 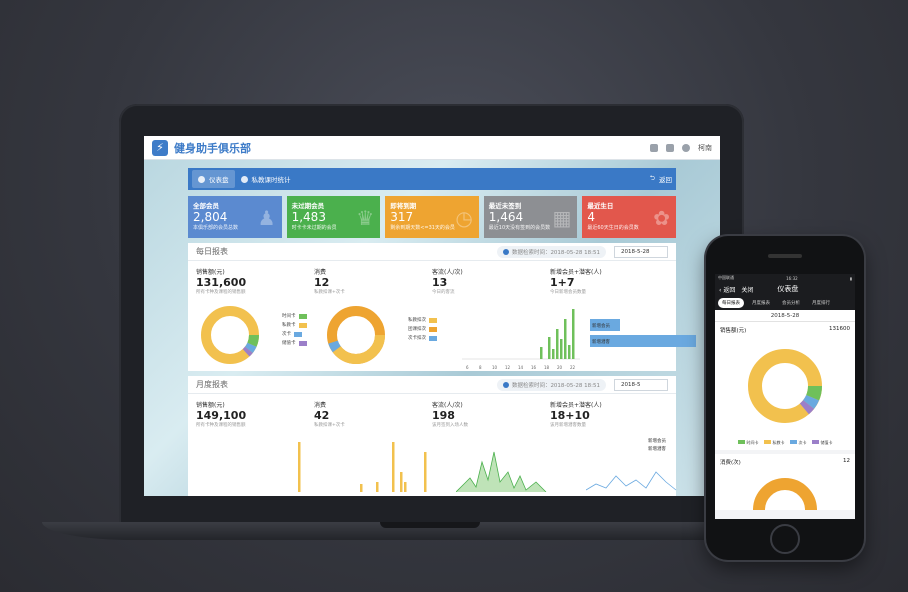 I want to click on back-button: ⮌ 返回, so click(x=661, y=179).